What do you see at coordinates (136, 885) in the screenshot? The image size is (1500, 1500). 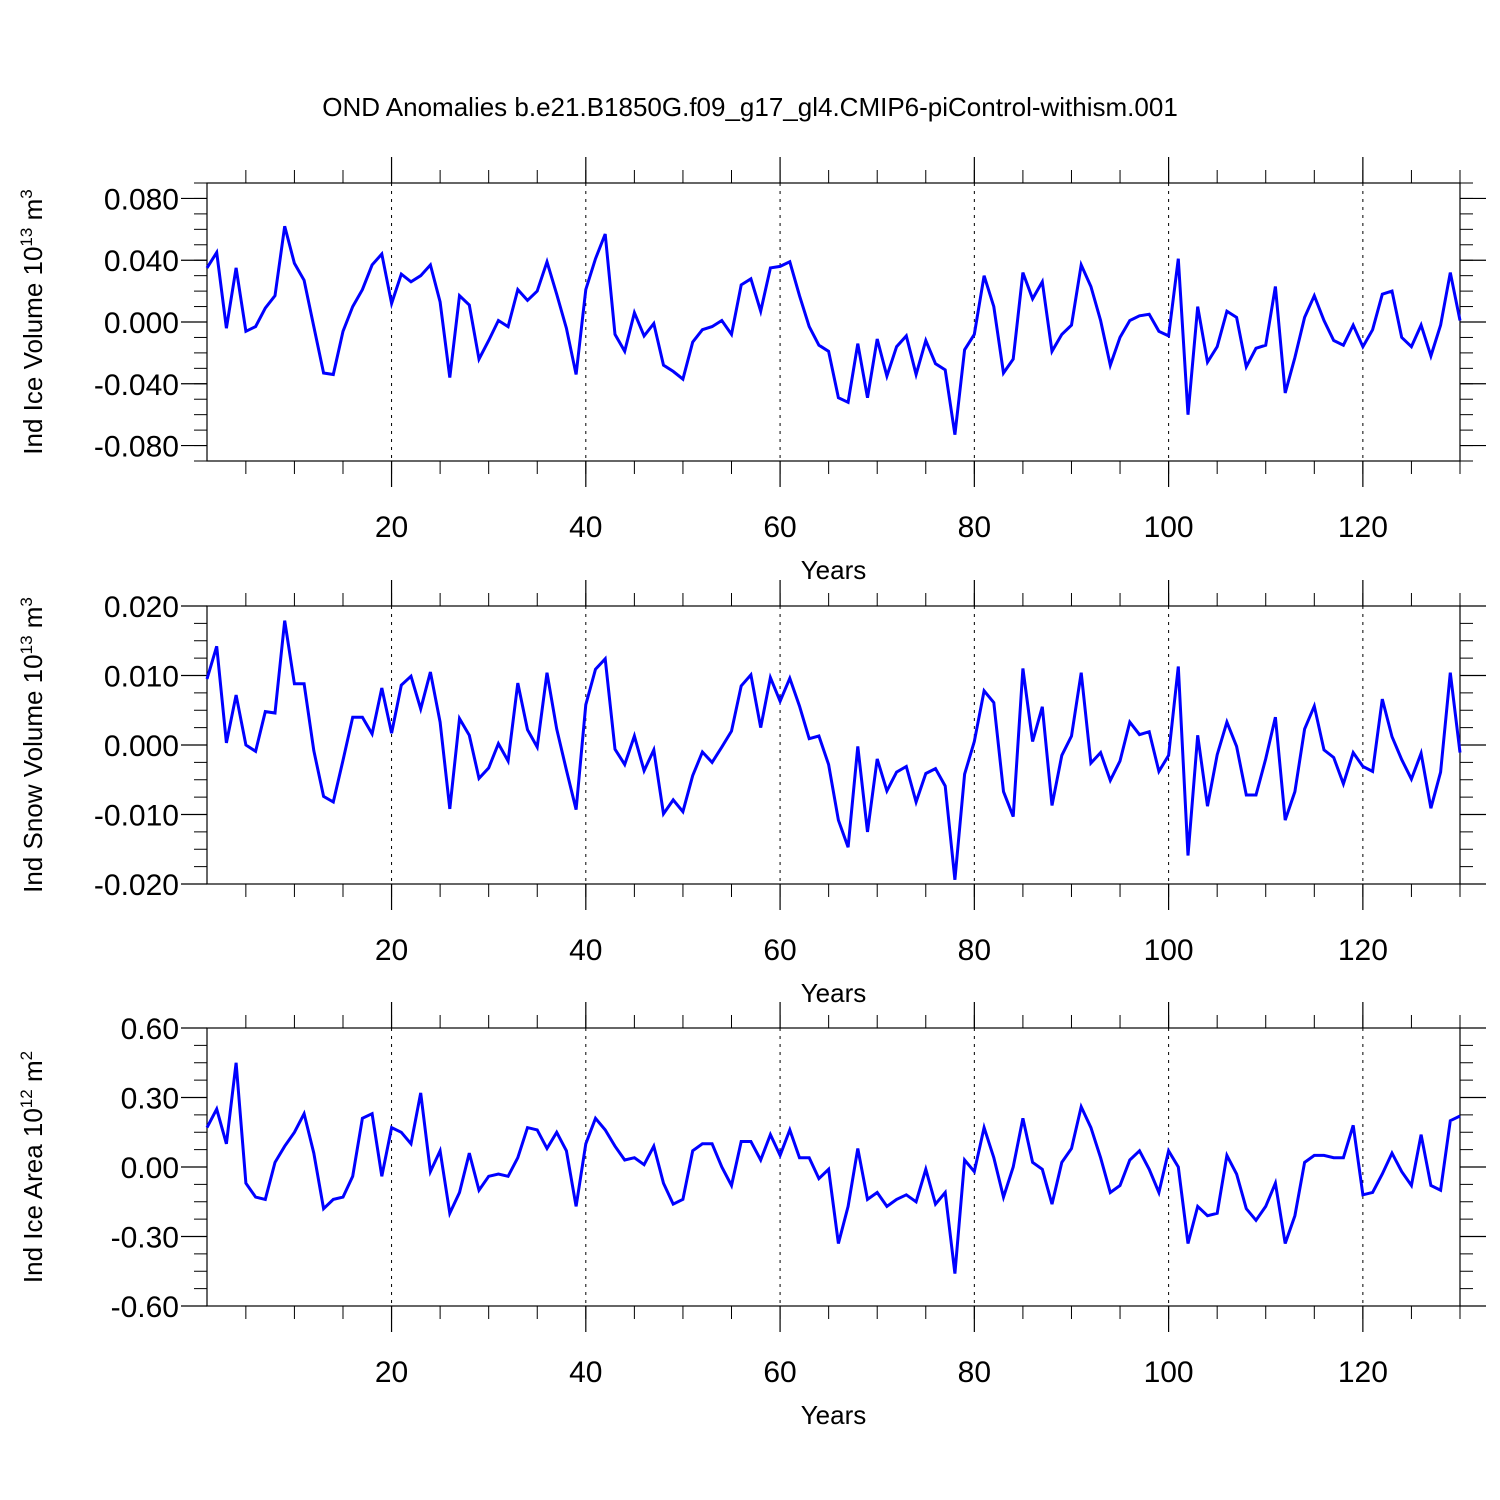 I see `y-tick-label: -0.020` at bounding box center [136, 885].